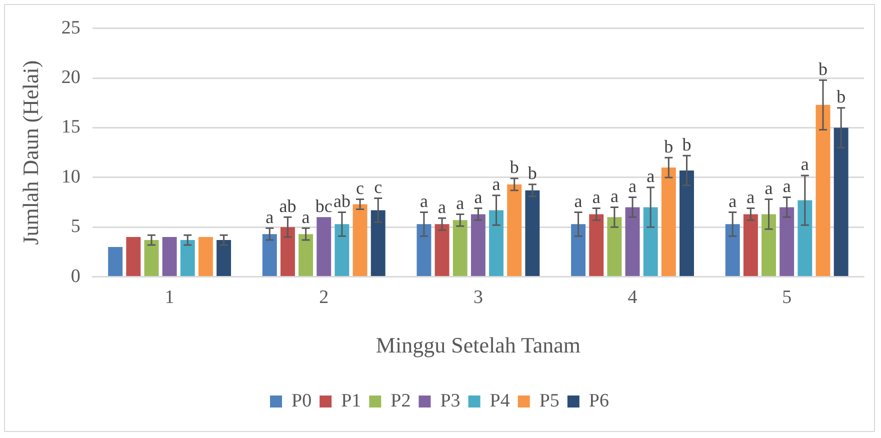 This screenshot has height=438, width=881. What do you see at coordinates (478, 345) in the screenshot?
I see `x-axis-title: Minggu Setelah Tanam` at bounding box center [478, 345].